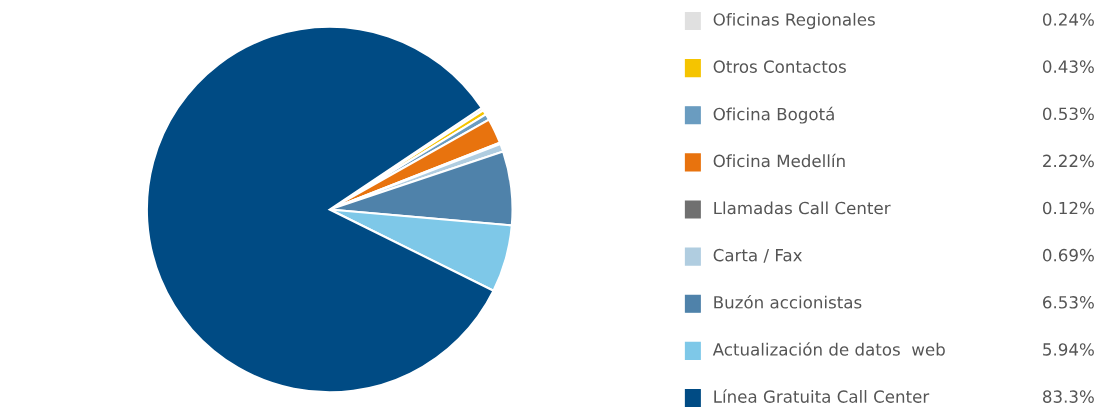 The width and height of the screenshot is (1099, 419). I want to click on legend-label: Otros Contactos, so click(779, 66).